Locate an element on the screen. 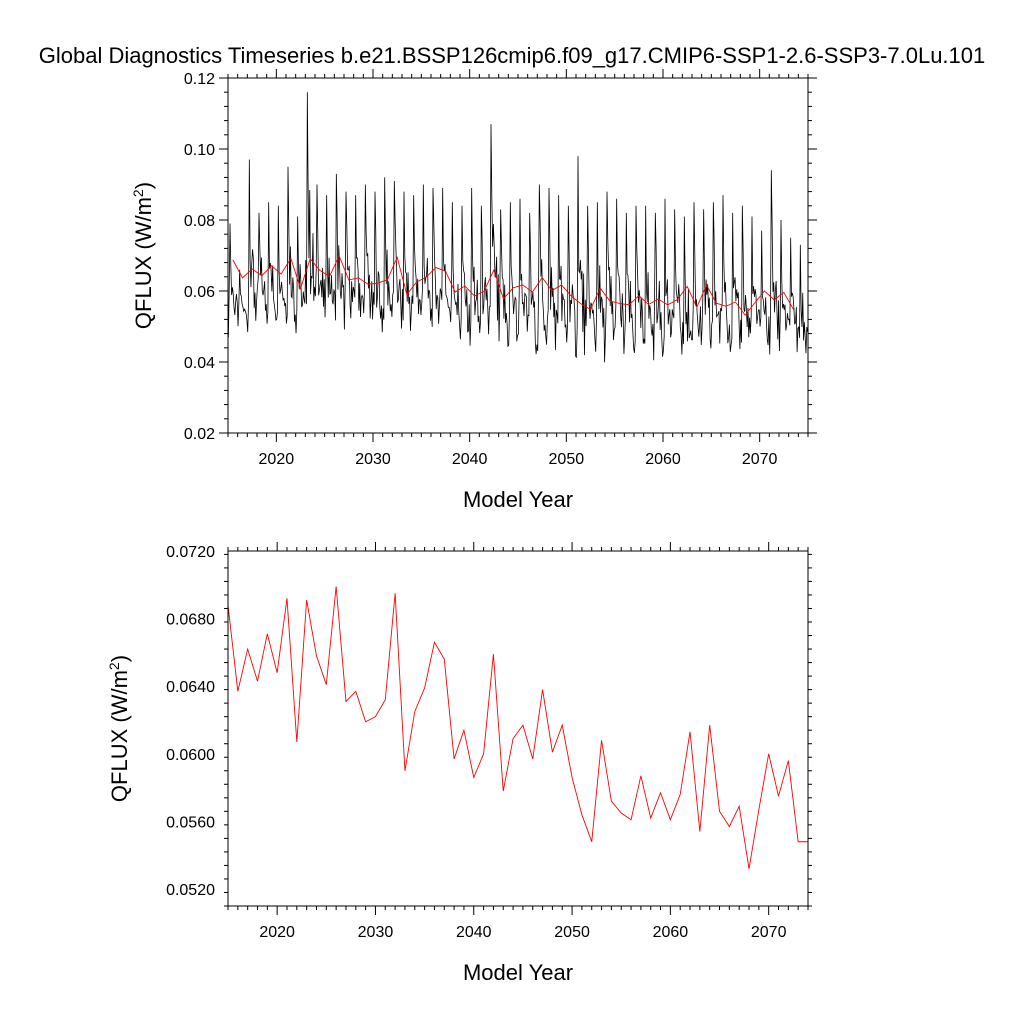 This screenshot has width=1024, height=1024. y-tick-label: 0.08 is located at coordinates (199, 221).